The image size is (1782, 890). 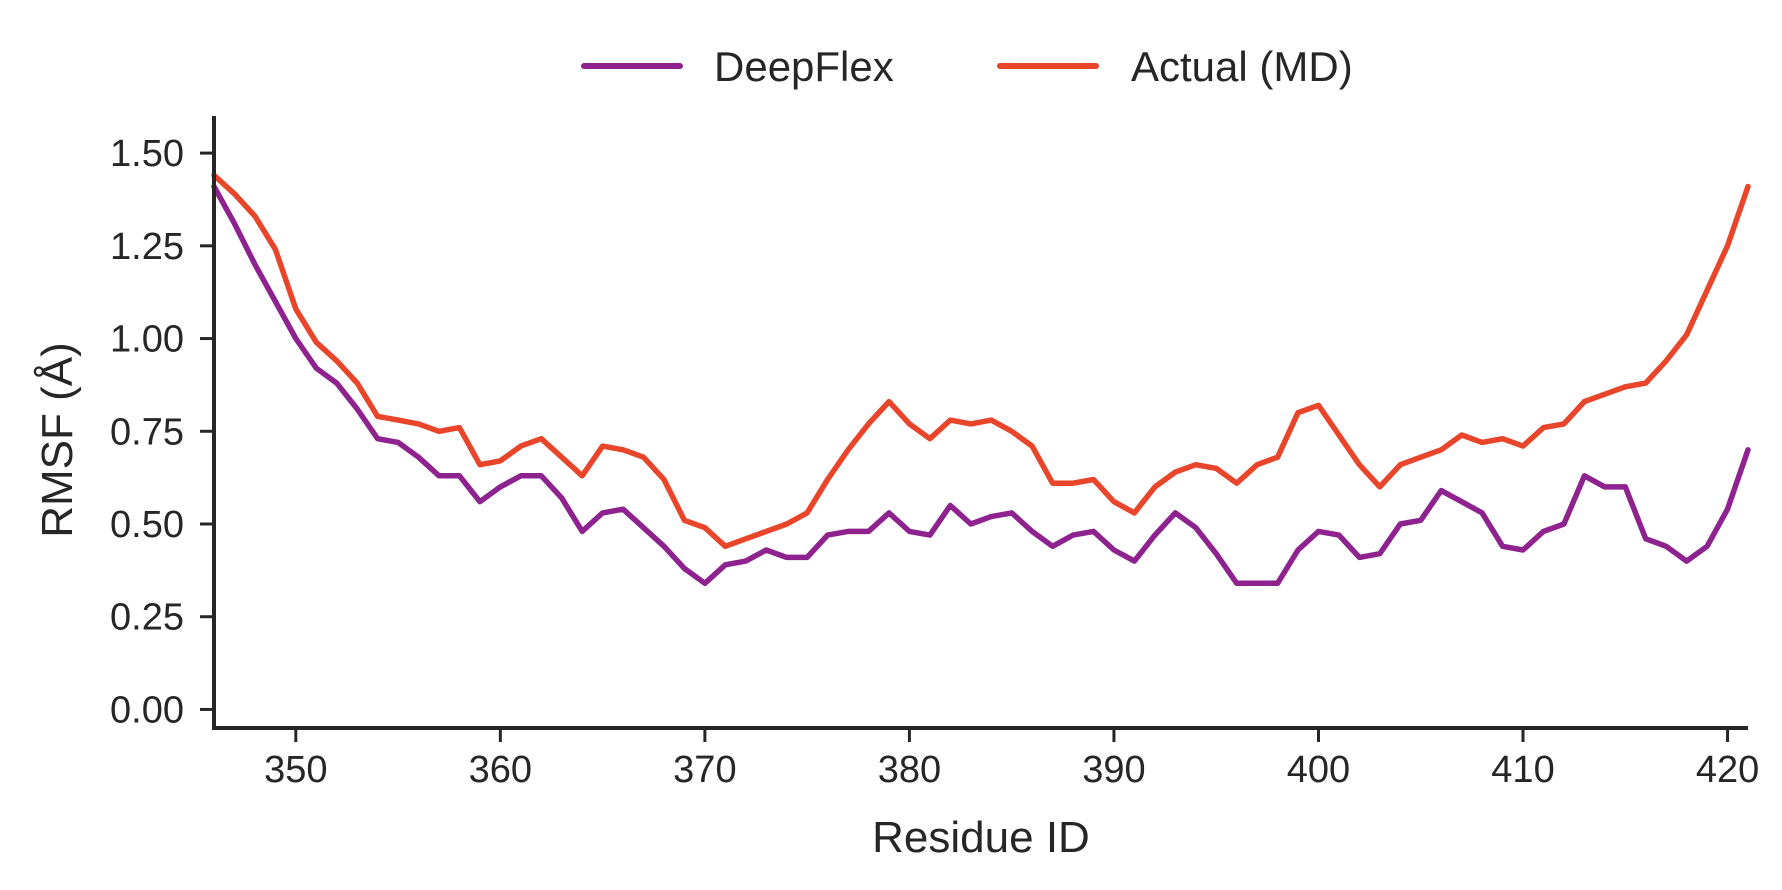 What do you see at coordinates (147, 525) in the screenshot?
I see `y-tick-label: 0.50` at bounding box center [147, 525].